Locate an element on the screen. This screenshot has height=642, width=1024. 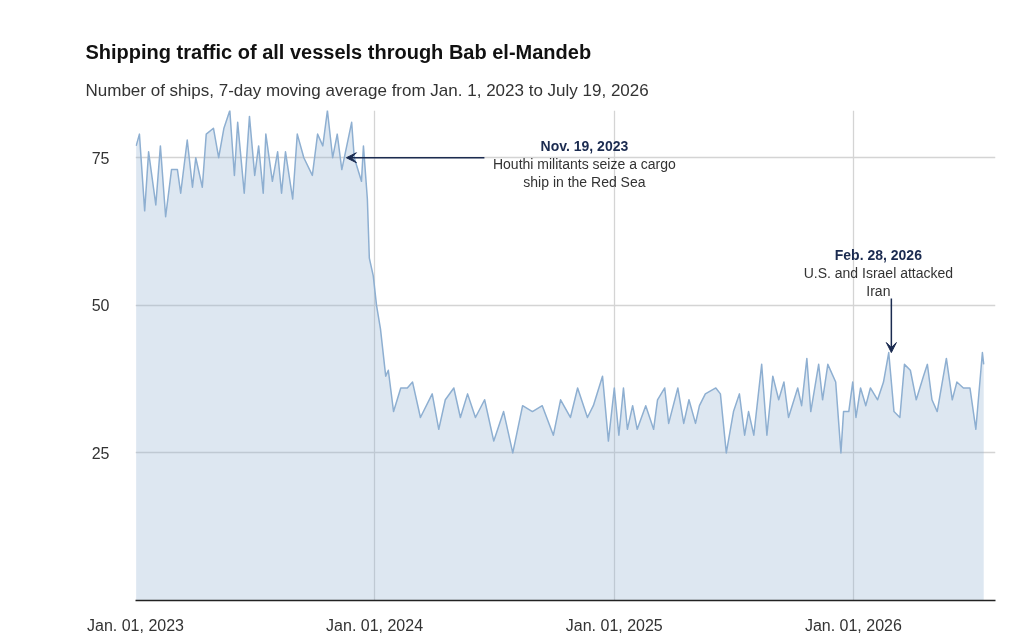
x-tick-label: Jan. 01, 2023 is located at coordinates (136, 625).